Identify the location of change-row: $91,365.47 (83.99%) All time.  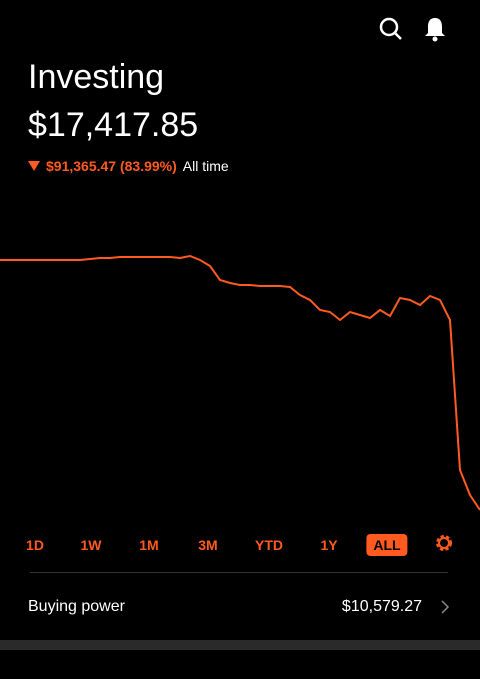
(128, 166).